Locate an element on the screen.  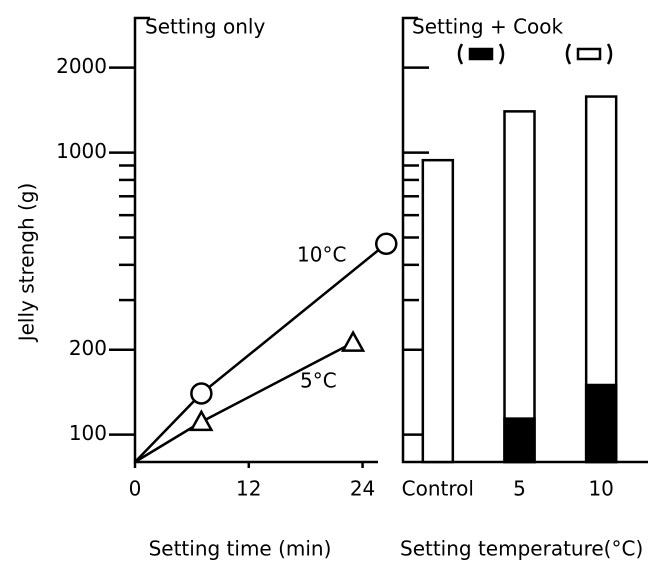
x-tick-label: 24 is located at coordinates (362, 489).